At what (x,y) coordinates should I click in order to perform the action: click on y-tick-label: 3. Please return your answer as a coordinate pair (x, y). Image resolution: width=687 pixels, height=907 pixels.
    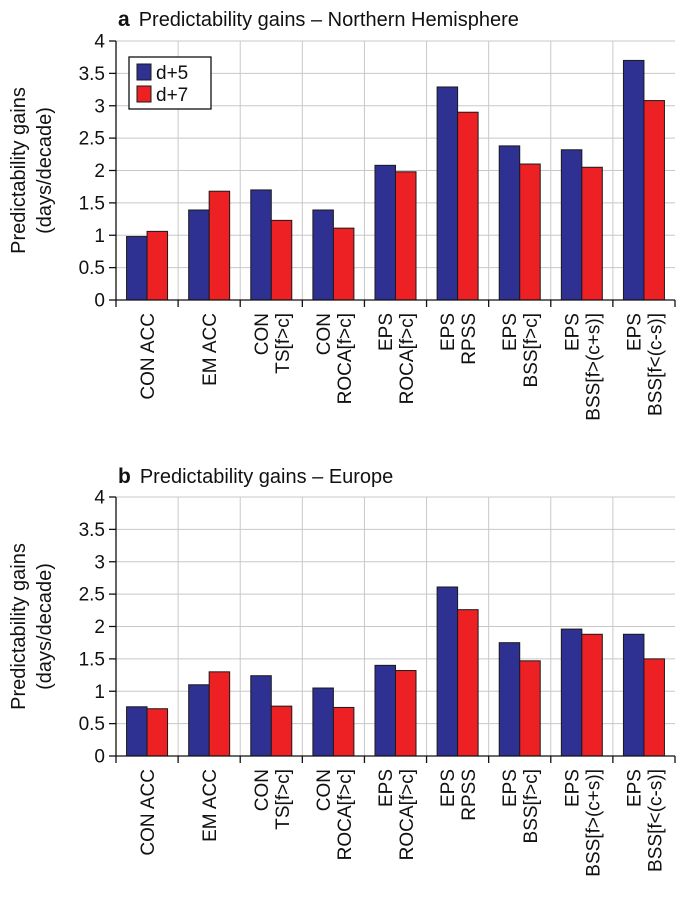
    Looking at the image, I should click on (99, 106).